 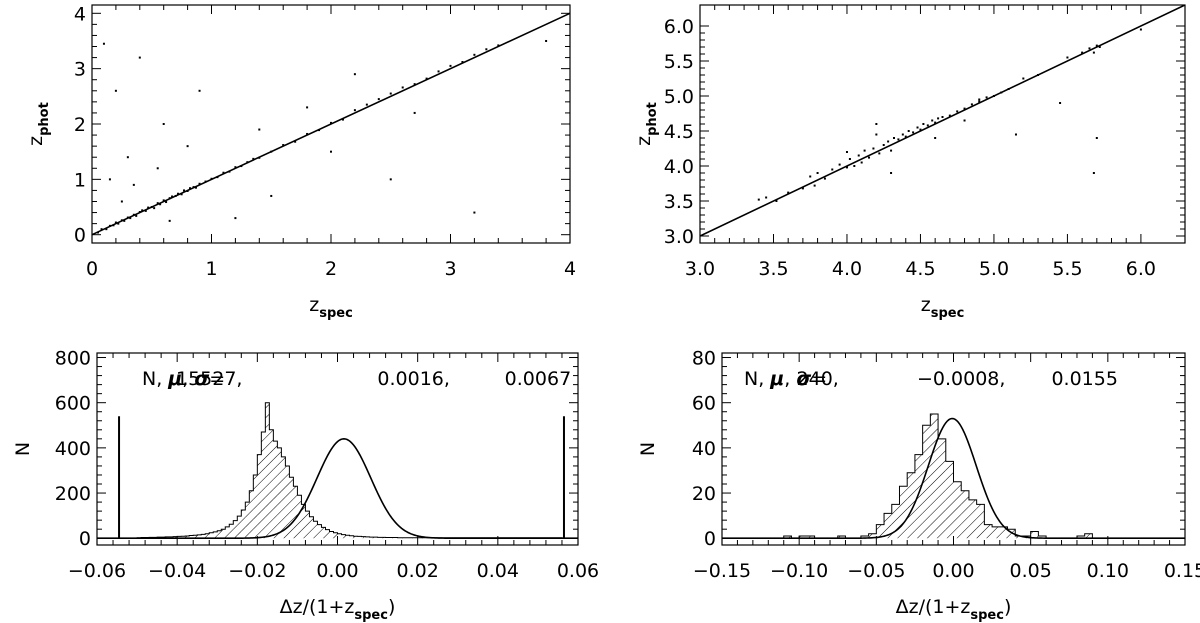 What do you see at coordinates (704, 359) in the screenshot?
I see `y-tick-label: 80` at bounding box center [704, 359].